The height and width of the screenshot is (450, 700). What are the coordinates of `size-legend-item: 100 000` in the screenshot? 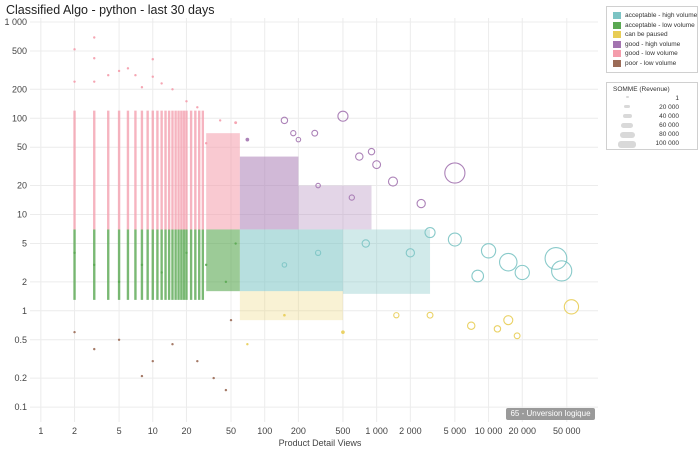 It's located at (653, 144).